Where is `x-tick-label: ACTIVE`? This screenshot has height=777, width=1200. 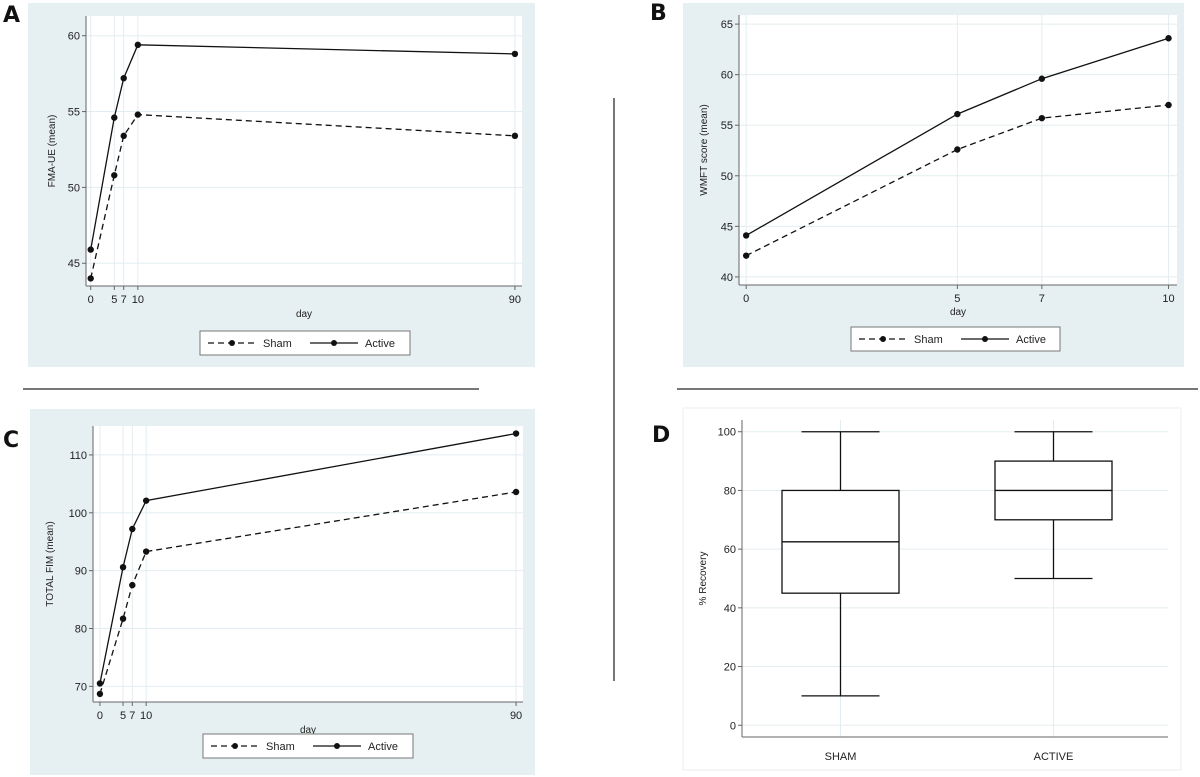 x-tick-label: ACTIVE is located at coordinates (1054, 757).